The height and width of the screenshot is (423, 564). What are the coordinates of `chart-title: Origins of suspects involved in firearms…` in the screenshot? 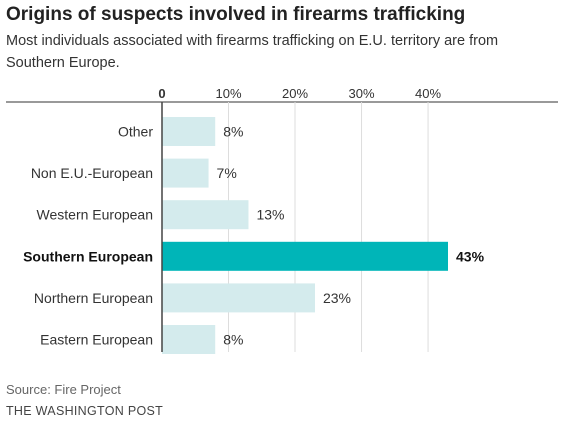 It's located at (236, 14).